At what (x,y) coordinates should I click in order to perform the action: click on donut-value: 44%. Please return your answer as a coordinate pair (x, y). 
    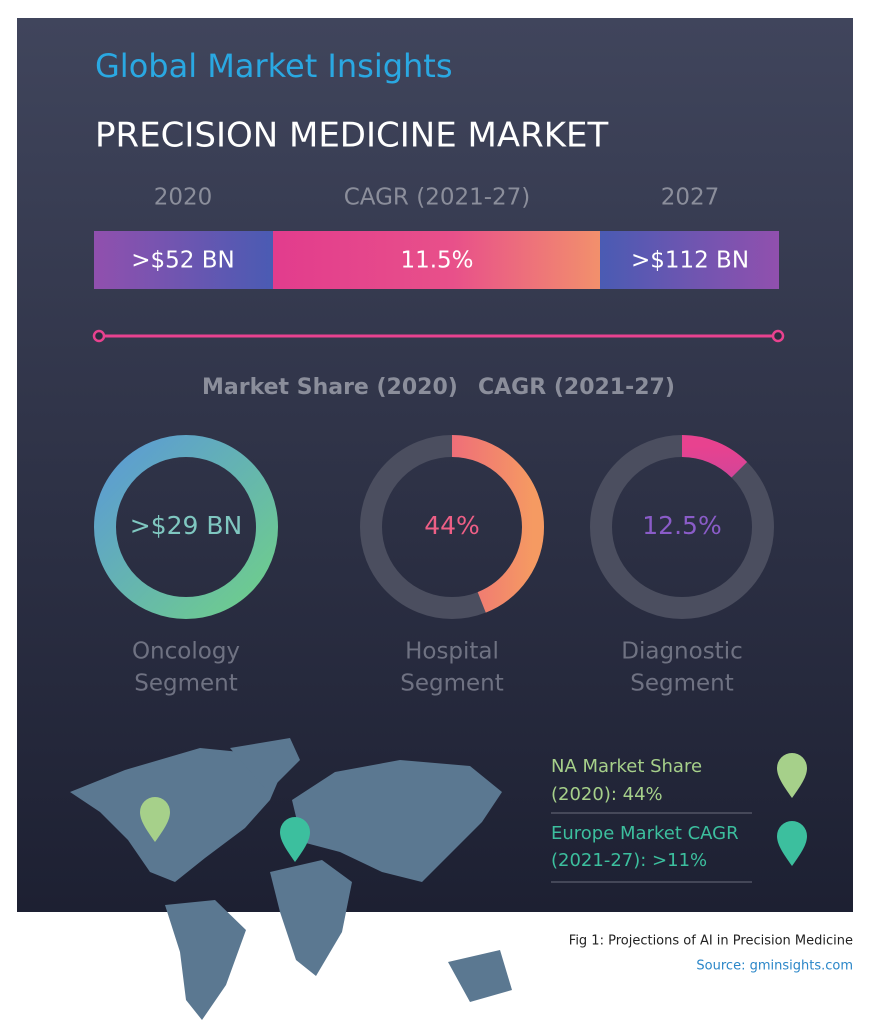
    Looking at the image, I should click on (452, 525).